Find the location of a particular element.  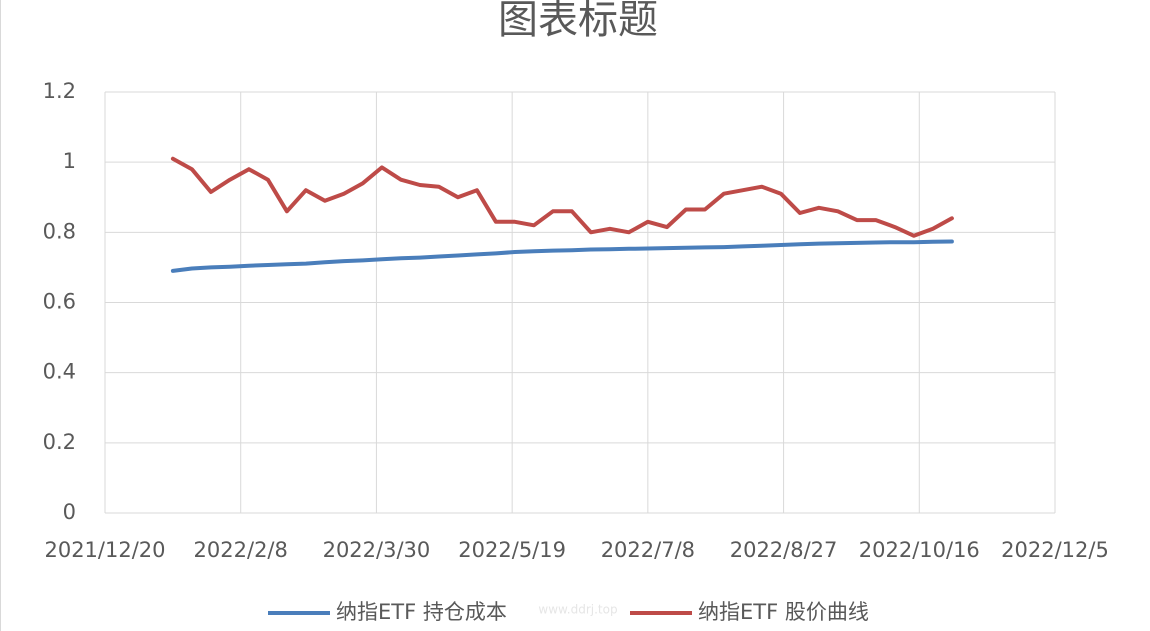

x-tick-label: 2021/12/20 is located at coordinates (104, 550).